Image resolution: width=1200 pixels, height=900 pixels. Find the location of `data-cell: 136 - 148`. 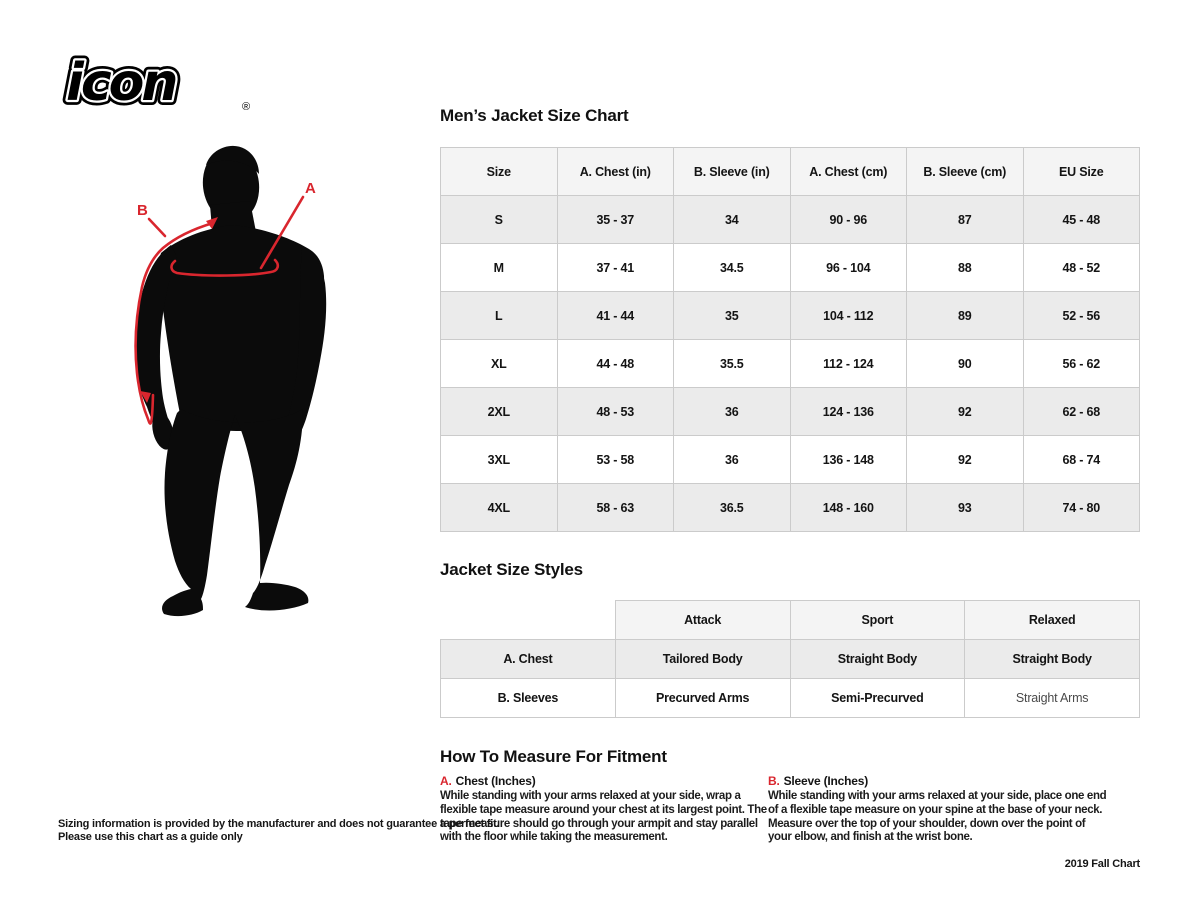

data-cell: 136 - 148 is located at coordinates (848, 459).